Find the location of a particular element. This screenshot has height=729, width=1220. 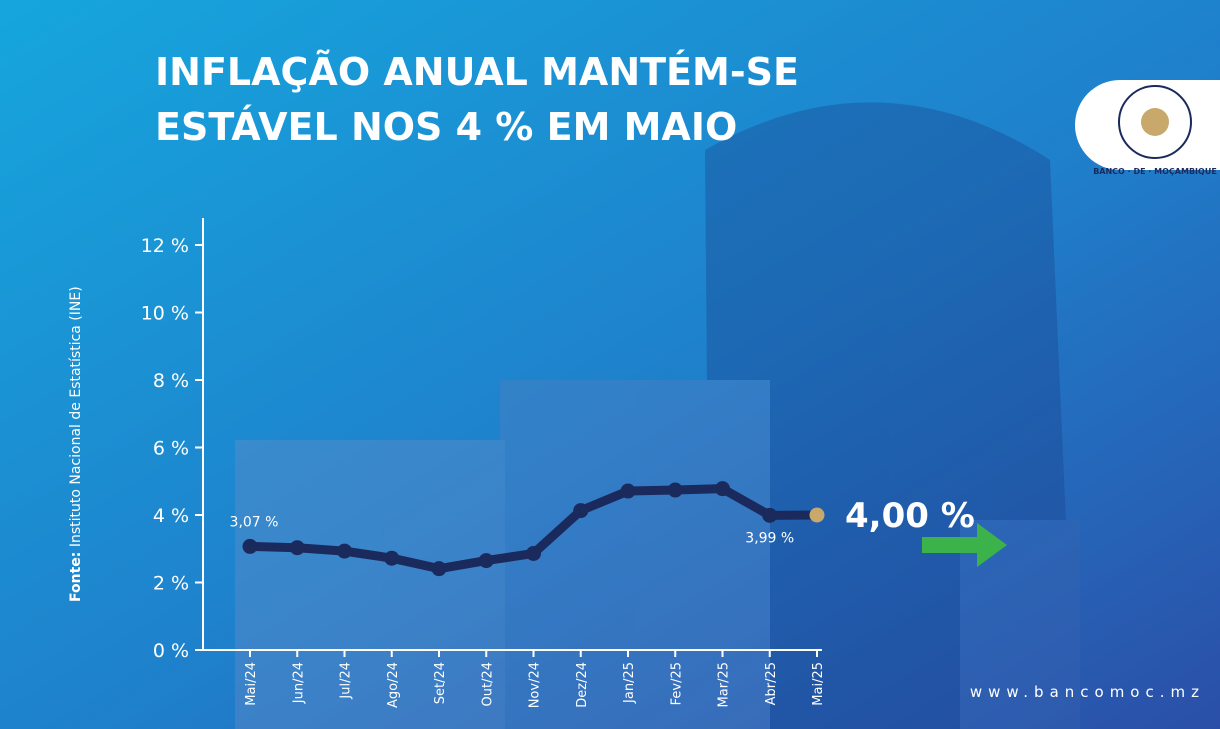

y-tick-label: 0 % is located at coordinates (171, 651).